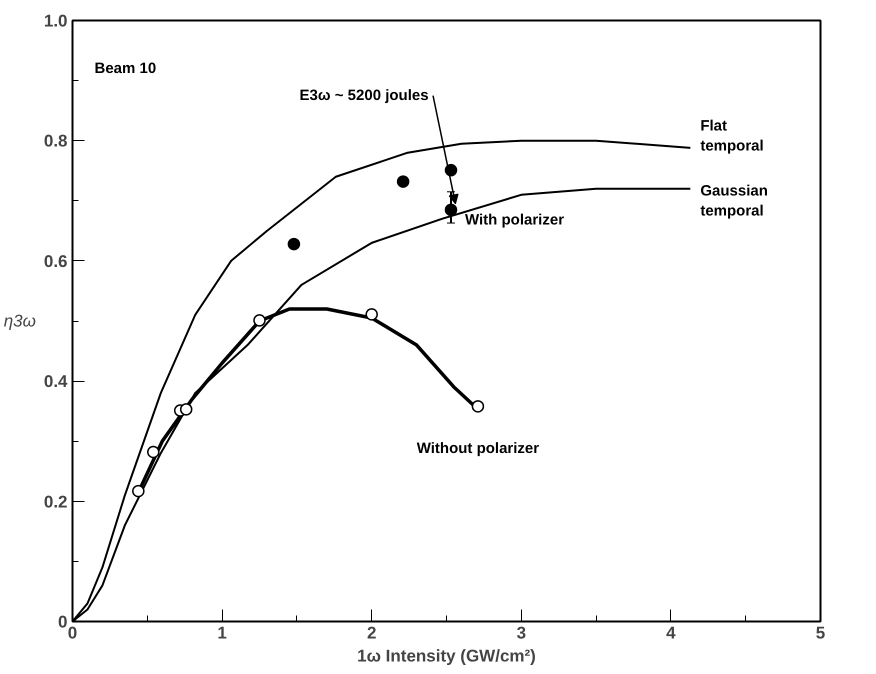  Describe the element at coordinates (56, 261) in the screenshot. I see `y-tick-label: 0.6` at that location.